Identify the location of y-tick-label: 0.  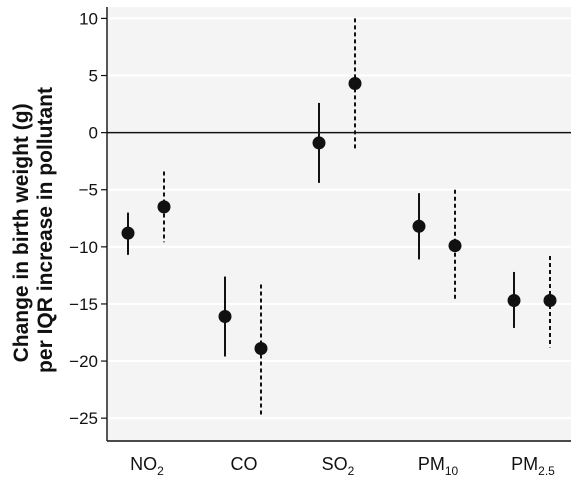
(93, 133).